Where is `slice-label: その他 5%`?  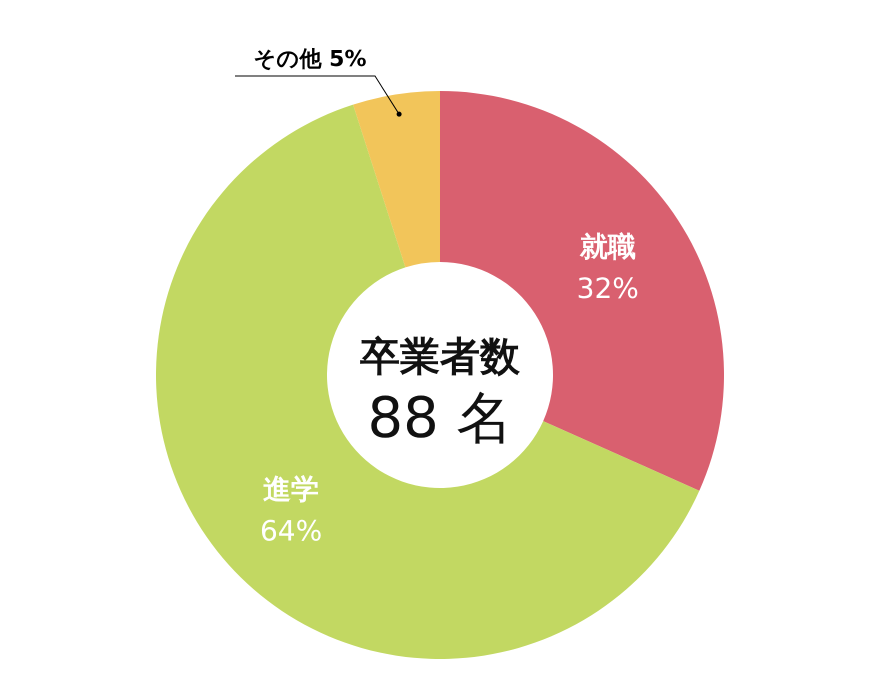 slice-label: その他 5% is located at coordinates (310, 59).